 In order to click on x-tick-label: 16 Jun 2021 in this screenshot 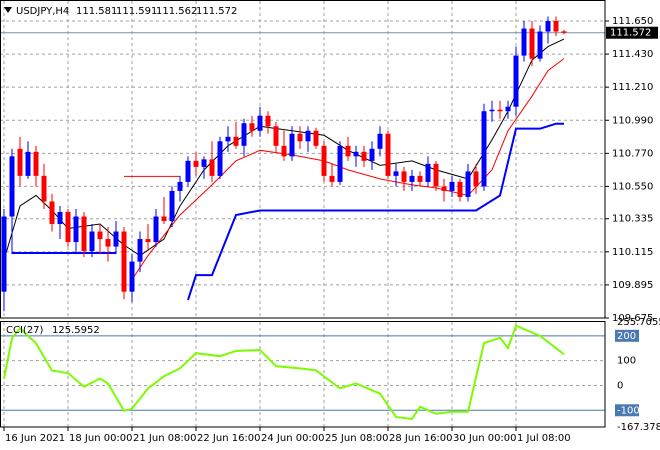, I will do `click(35, 438)`.